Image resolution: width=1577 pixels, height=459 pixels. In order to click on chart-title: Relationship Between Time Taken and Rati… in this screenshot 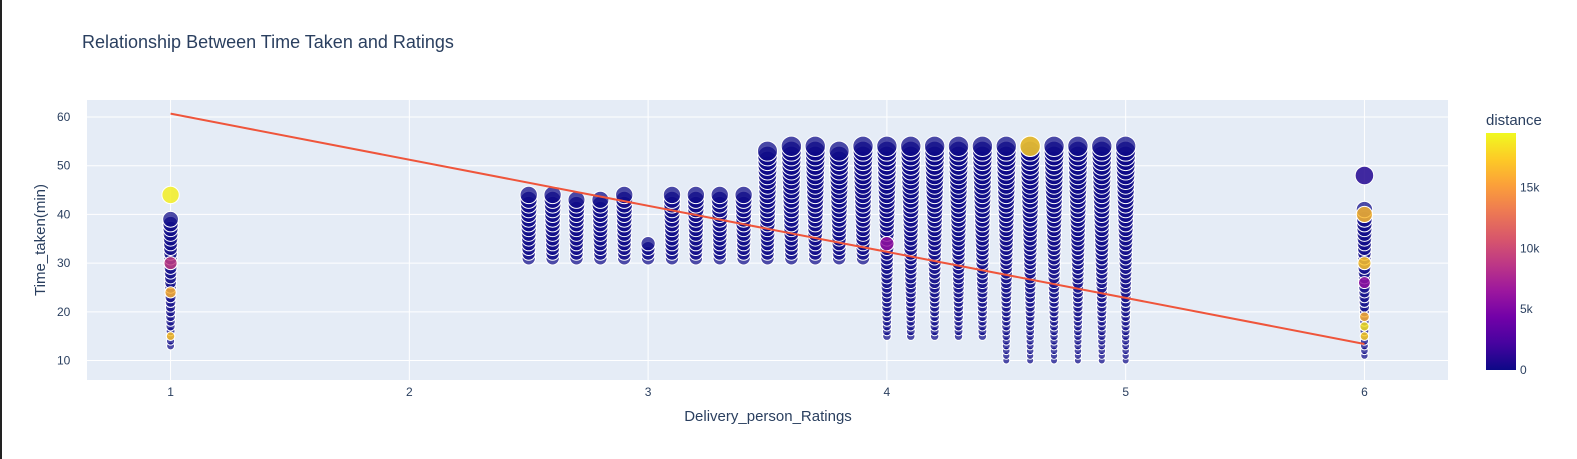, I will do `click(268, 42)`.